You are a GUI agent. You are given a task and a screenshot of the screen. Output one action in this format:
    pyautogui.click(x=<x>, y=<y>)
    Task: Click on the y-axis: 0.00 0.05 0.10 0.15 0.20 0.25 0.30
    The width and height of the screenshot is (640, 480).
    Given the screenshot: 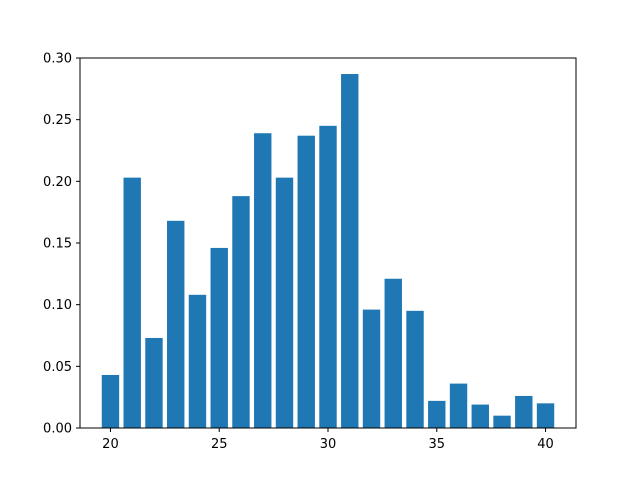 What is the action you would take?
    pyautogui.click(x=61, y=244)
    